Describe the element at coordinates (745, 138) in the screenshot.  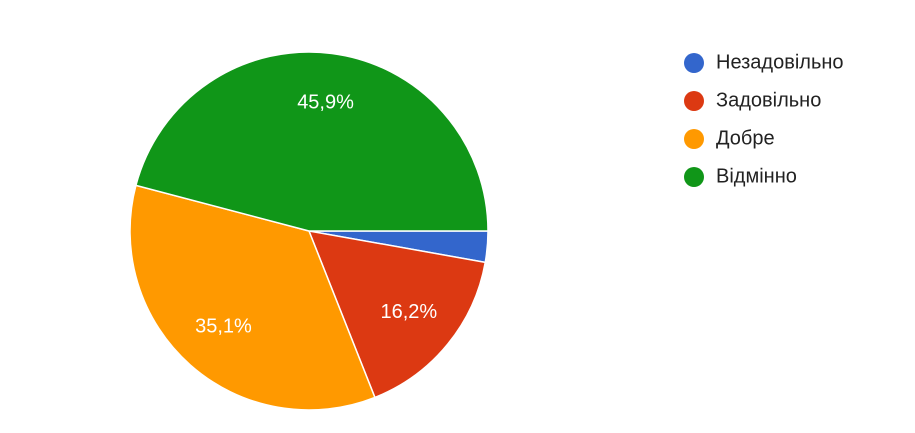
I see `legend-label: Добре` at that location.